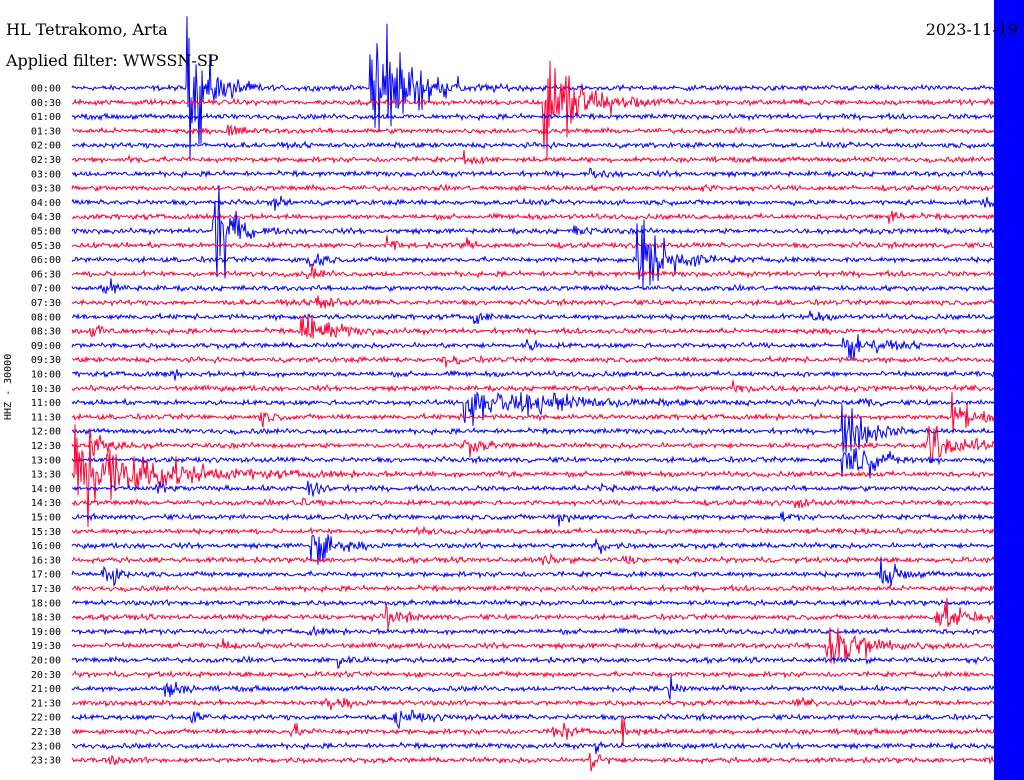 Image resolution: width=1024 pixels, height=780 pixels. I want to click on time-tick-label: 00:30, so click(46, 103).